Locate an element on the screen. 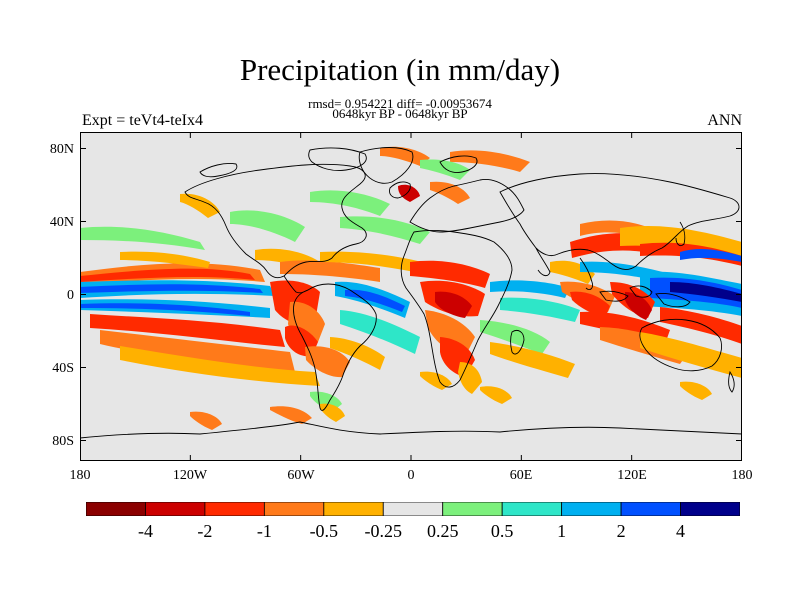  colorbar-label: 2 is located at coordinates (621, 531).